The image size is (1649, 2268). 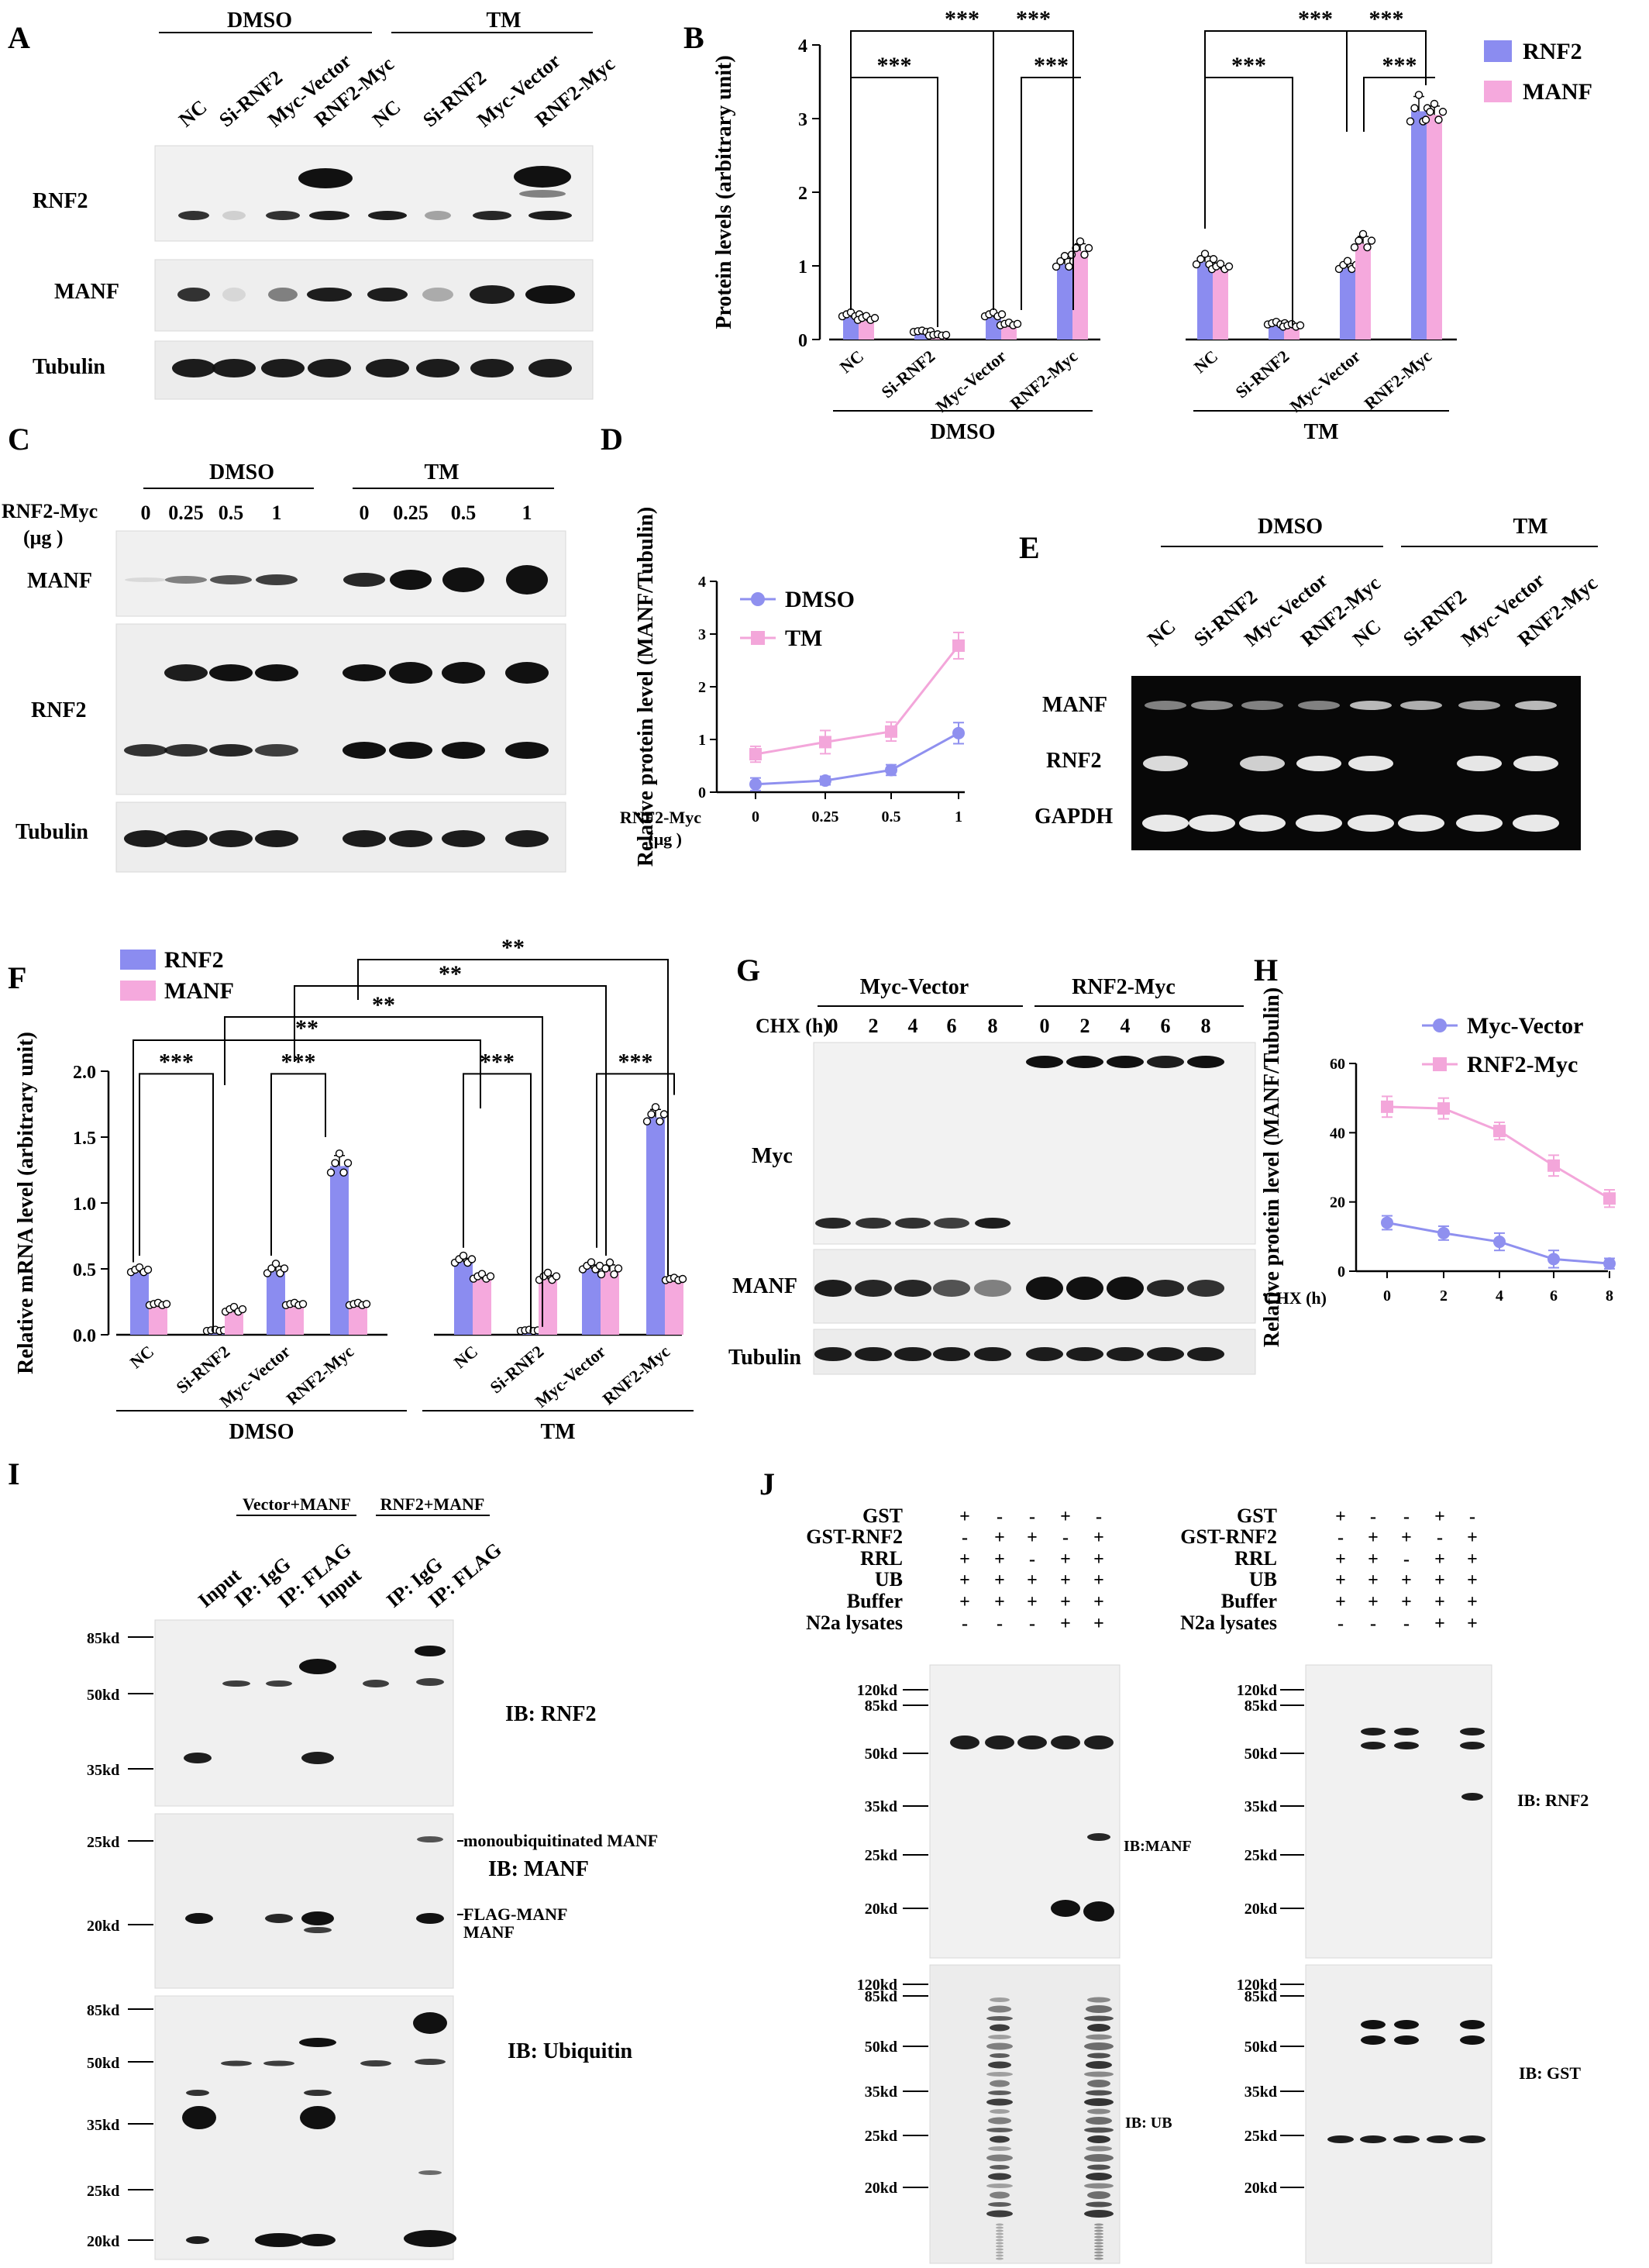 What do you see at coordinates (340, 837) in the screenshot?
I see `blot-tubulin` at bounding box center [340, 837].